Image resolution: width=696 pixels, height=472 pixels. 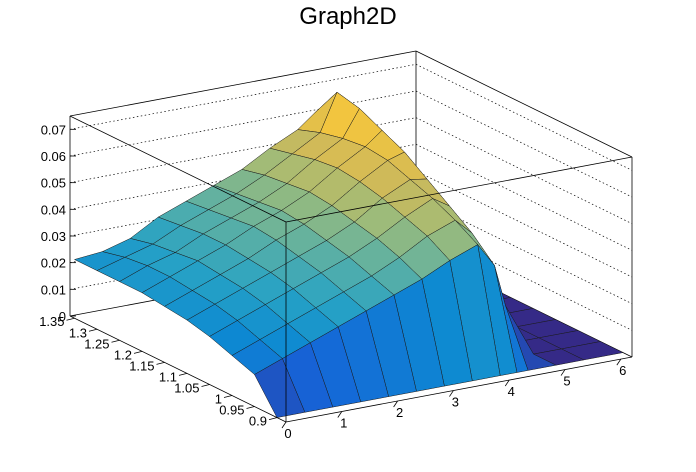 I want to click on y-axis-ticks: 0.9 0.951 1.051.1 1.151.2 1.251.3 1.35, so click(x=158, y=371).